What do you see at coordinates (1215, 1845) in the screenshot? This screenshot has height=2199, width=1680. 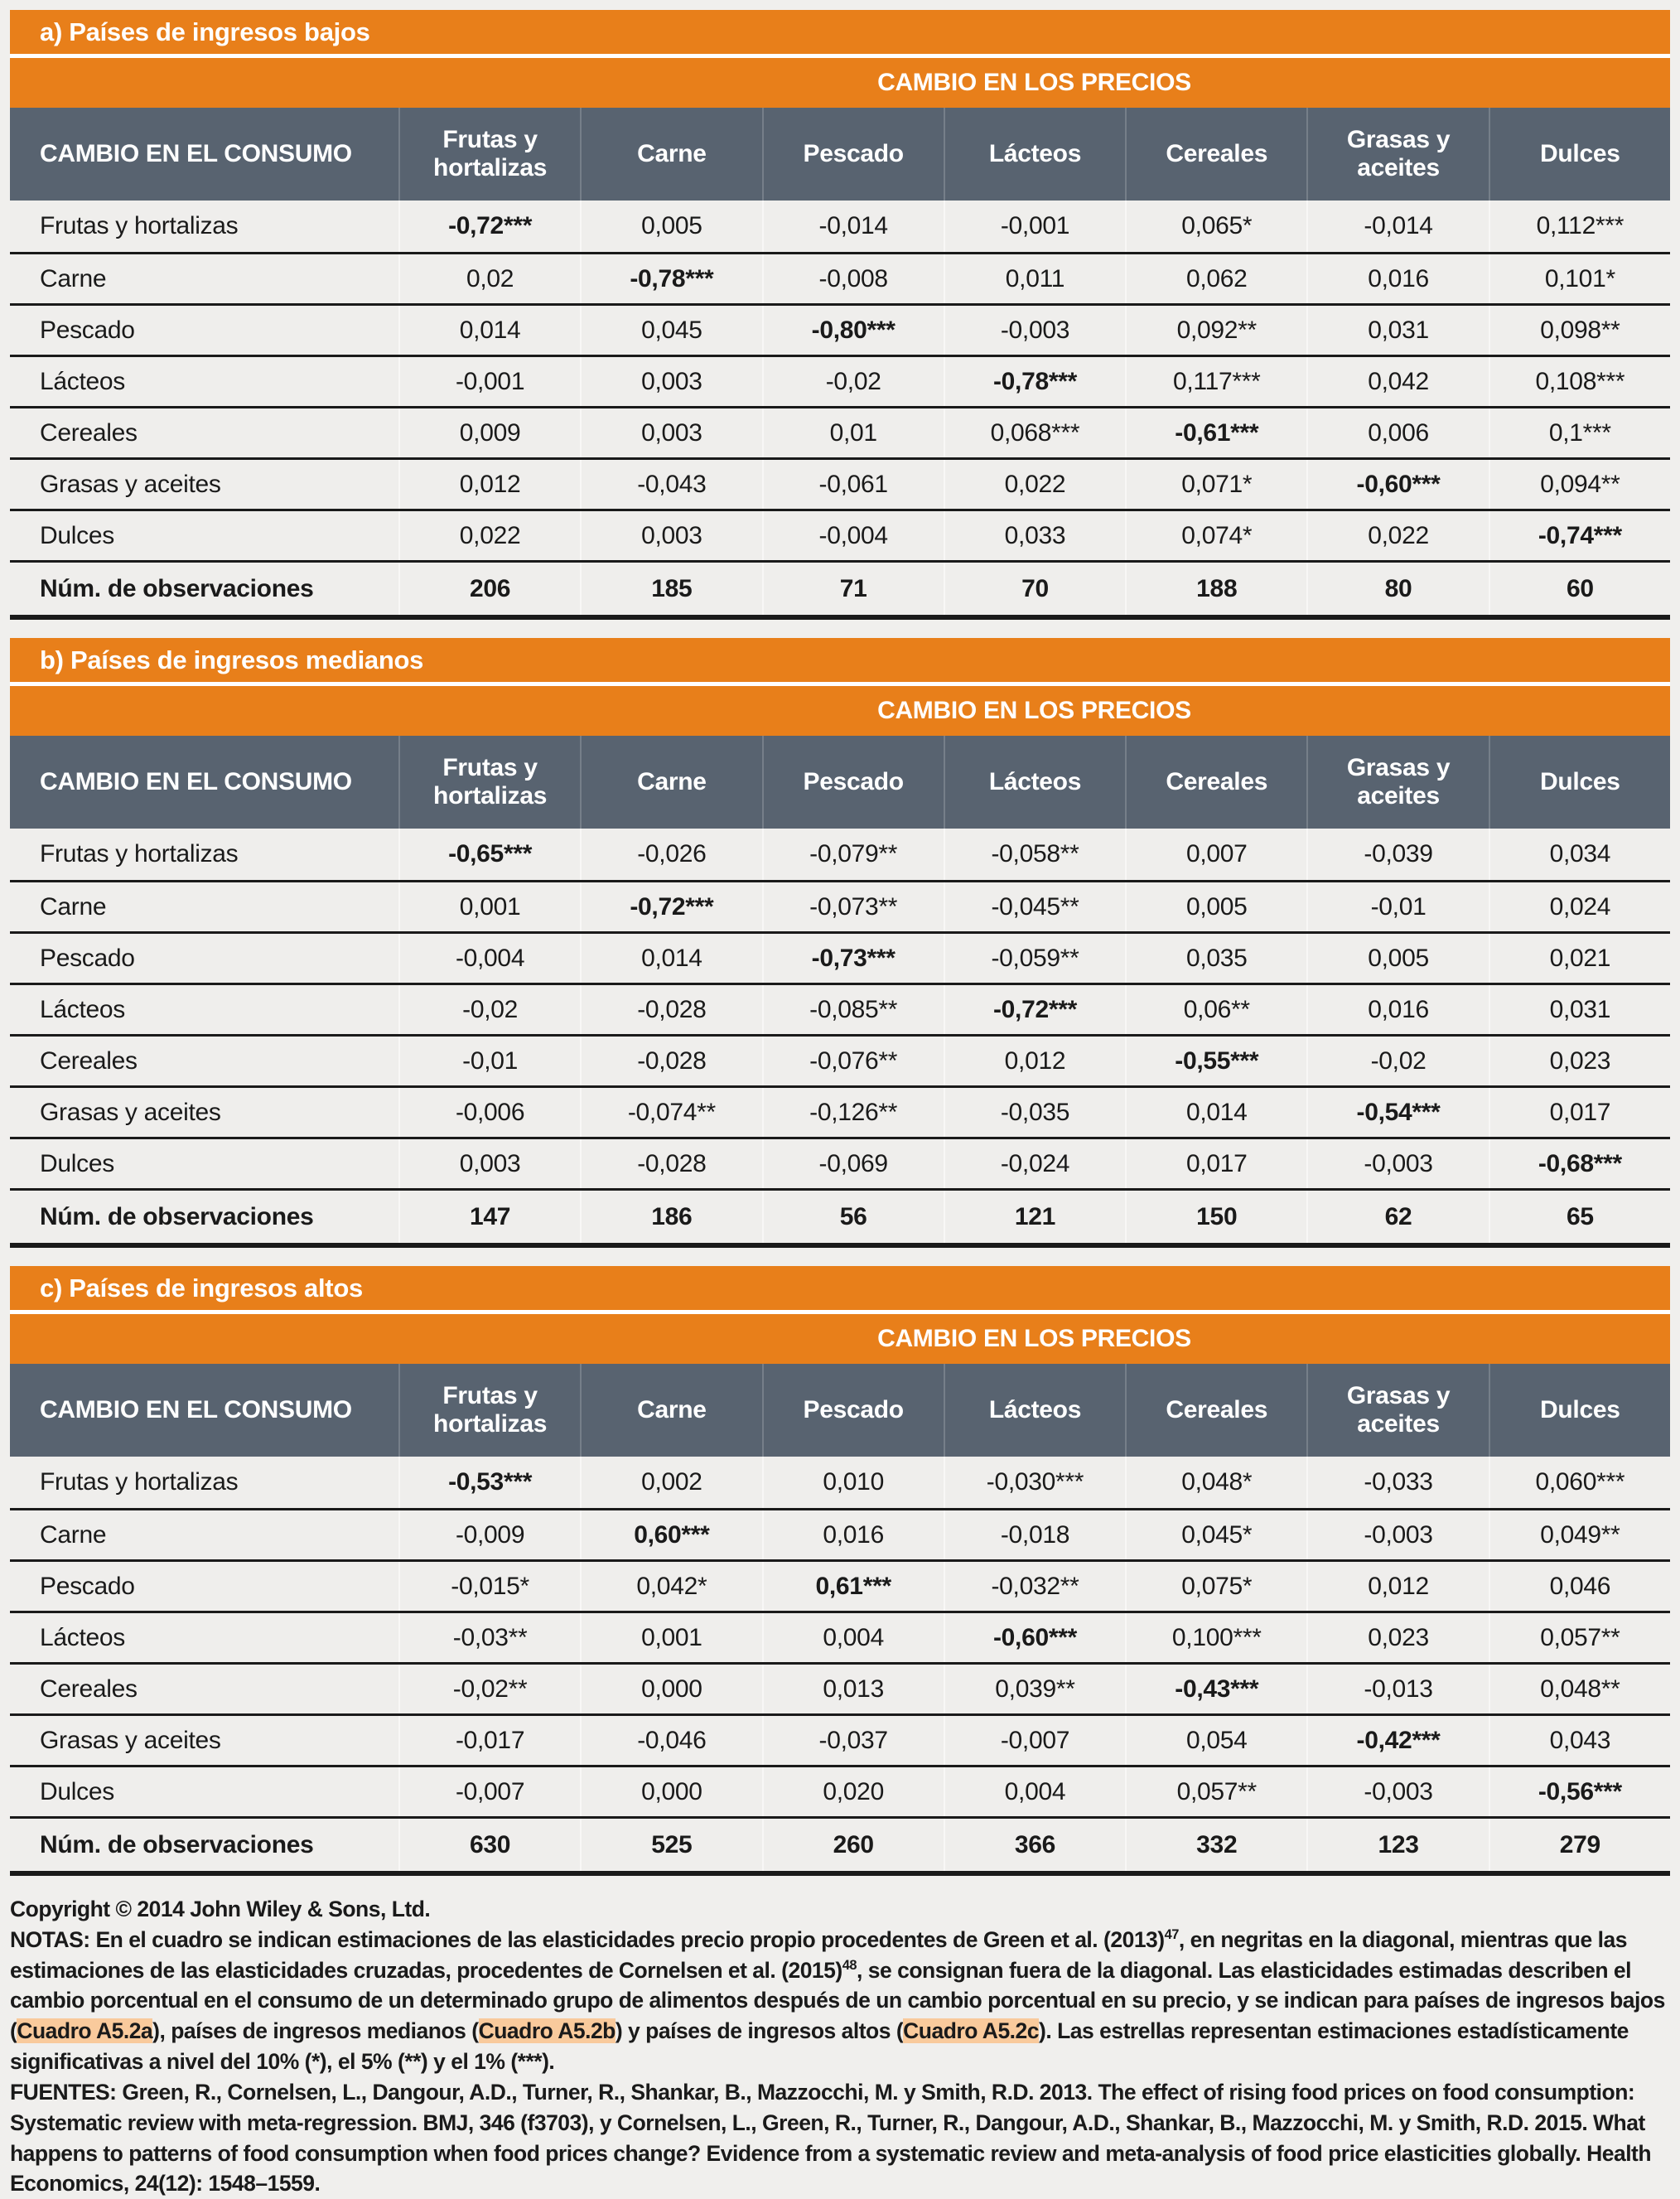 I see `cell-value: 332` at bounding box center [1215, 1845].